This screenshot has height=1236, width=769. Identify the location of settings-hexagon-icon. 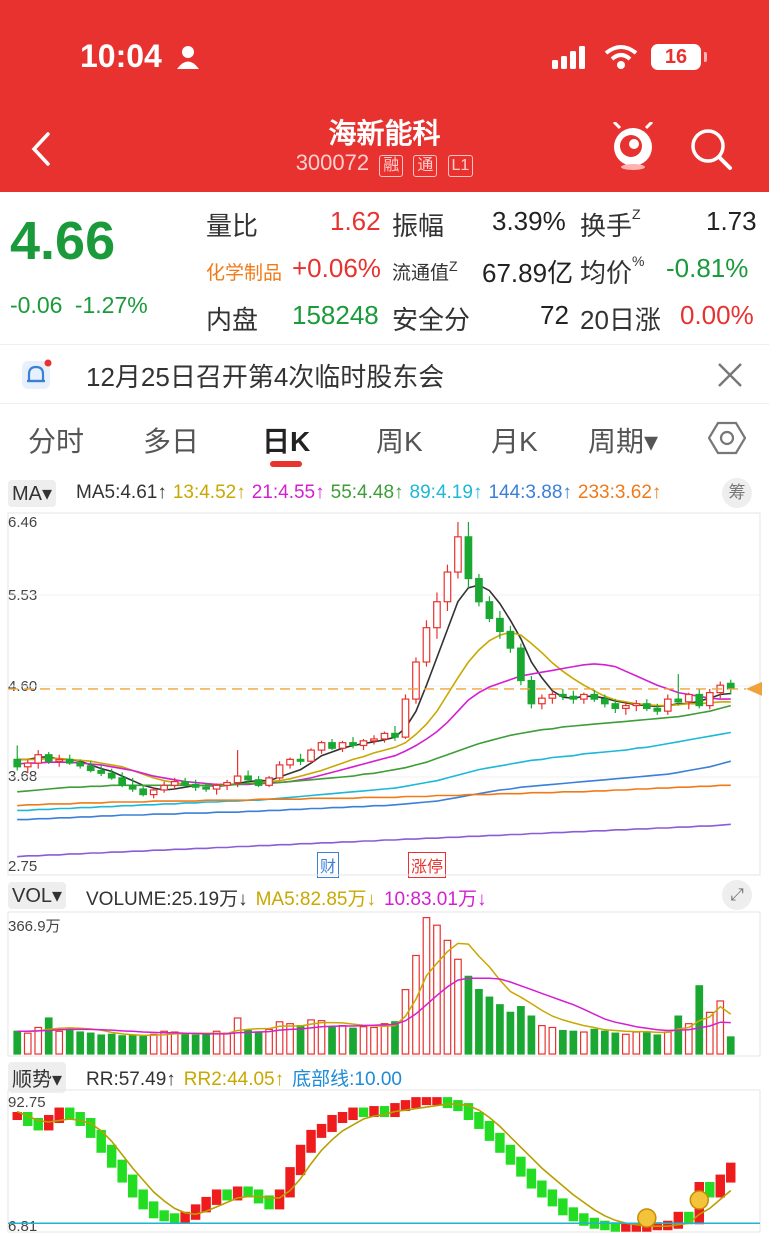
(727, 438).